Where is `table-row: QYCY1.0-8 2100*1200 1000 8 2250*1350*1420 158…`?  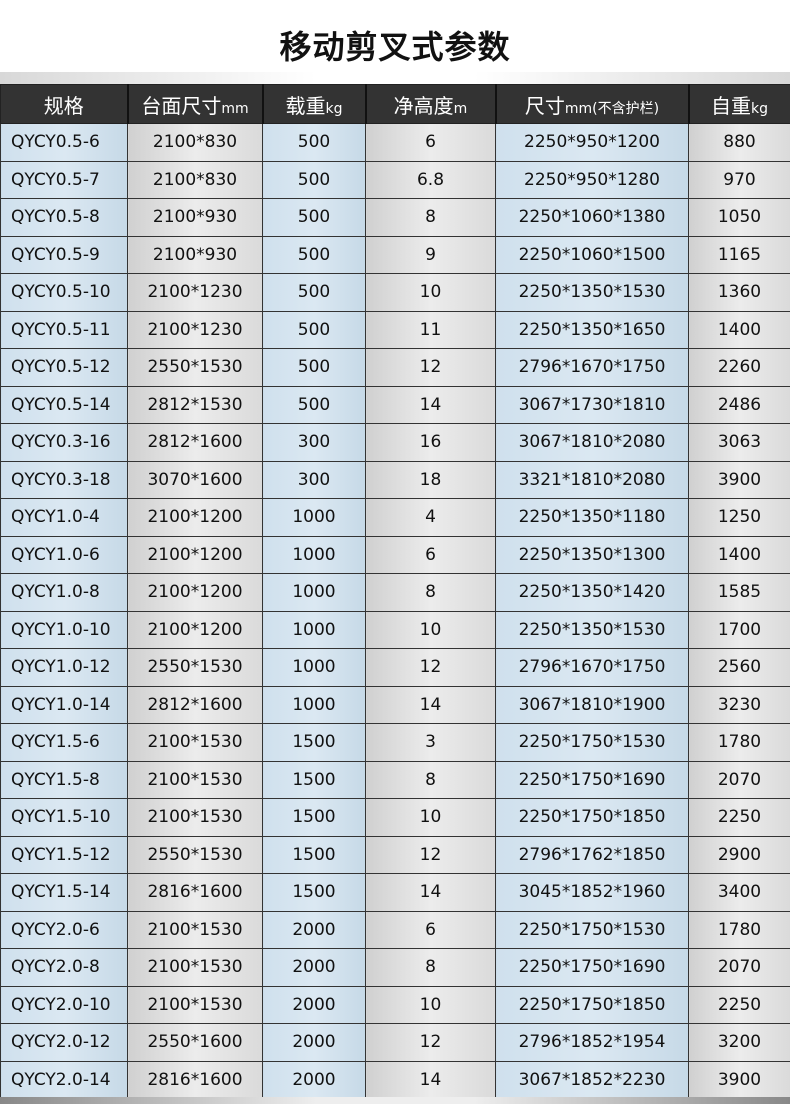
table-row: QYCY1.0-8 2100*1200 1000 8 2250*1350*1420 158… is located at coordinates (395, 592).